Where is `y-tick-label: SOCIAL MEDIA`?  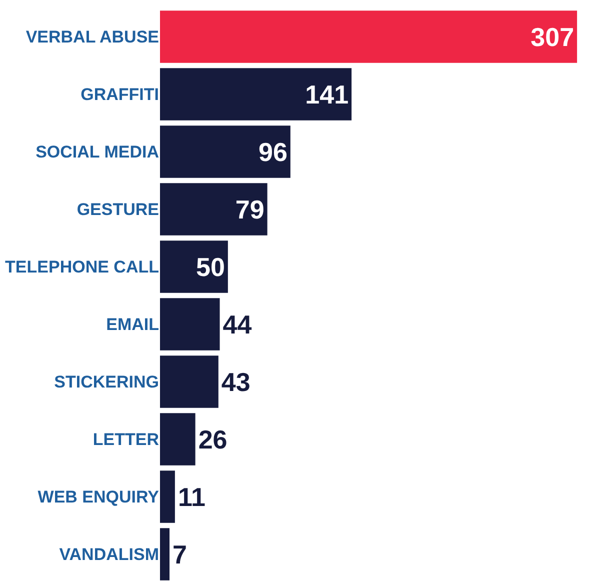
y-tick-label: SOCIAL MEDIA is located at coordinates (97, 152).